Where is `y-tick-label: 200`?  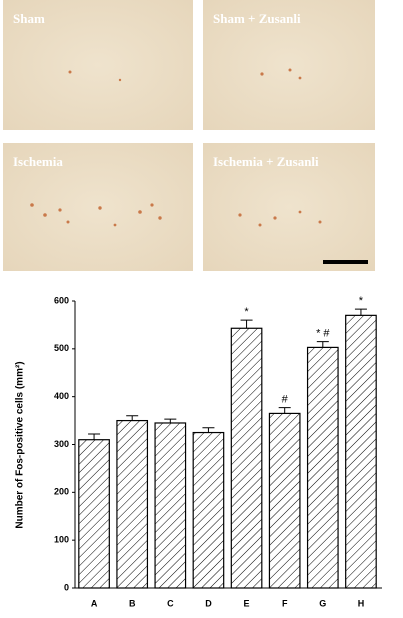 y-tick-label: 200 is located at coordinates (61, 492).